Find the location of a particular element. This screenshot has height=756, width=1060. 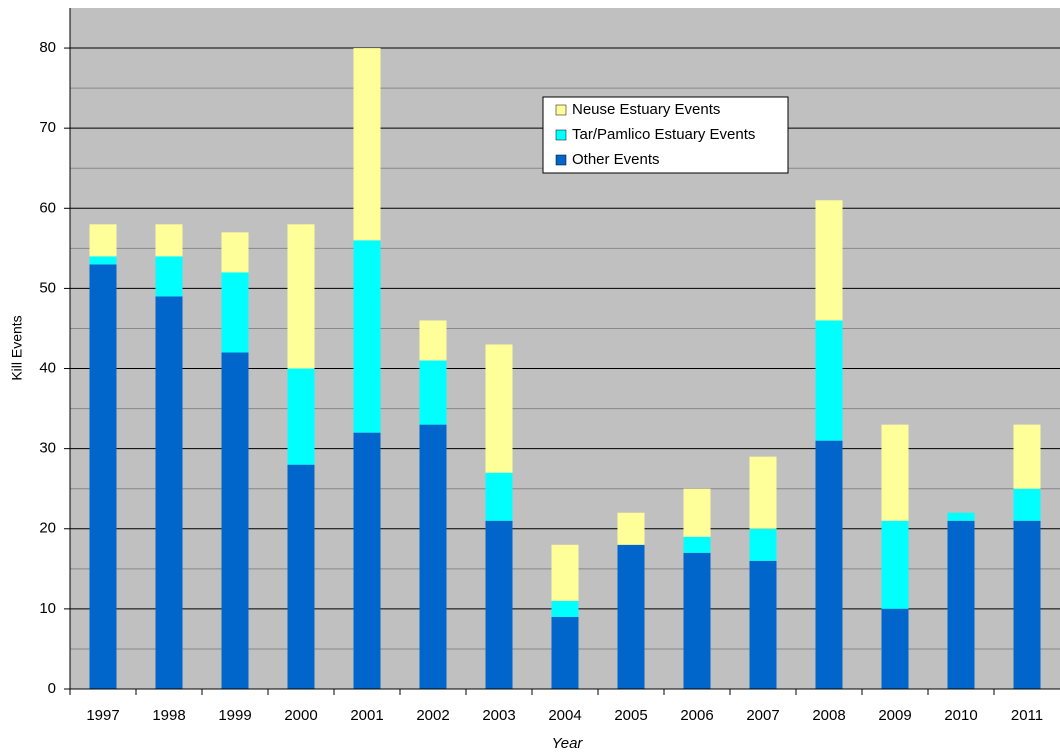

x-tick-label: 2007 is located at coordinates (762, 715).